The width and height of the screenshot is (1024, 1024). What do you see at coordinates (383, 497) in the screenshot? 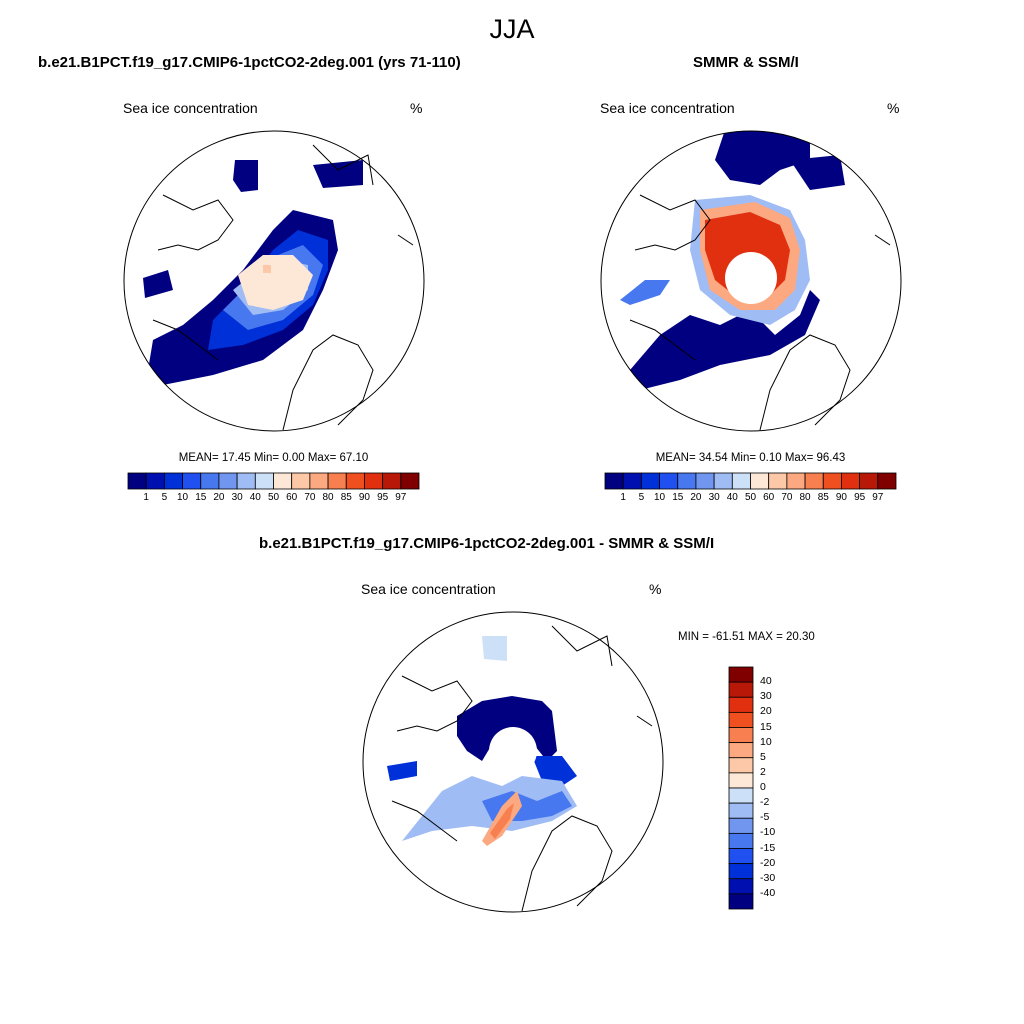
I see `panel-model-colorbar-tick-label: 95` at bounding box center [383, 497].